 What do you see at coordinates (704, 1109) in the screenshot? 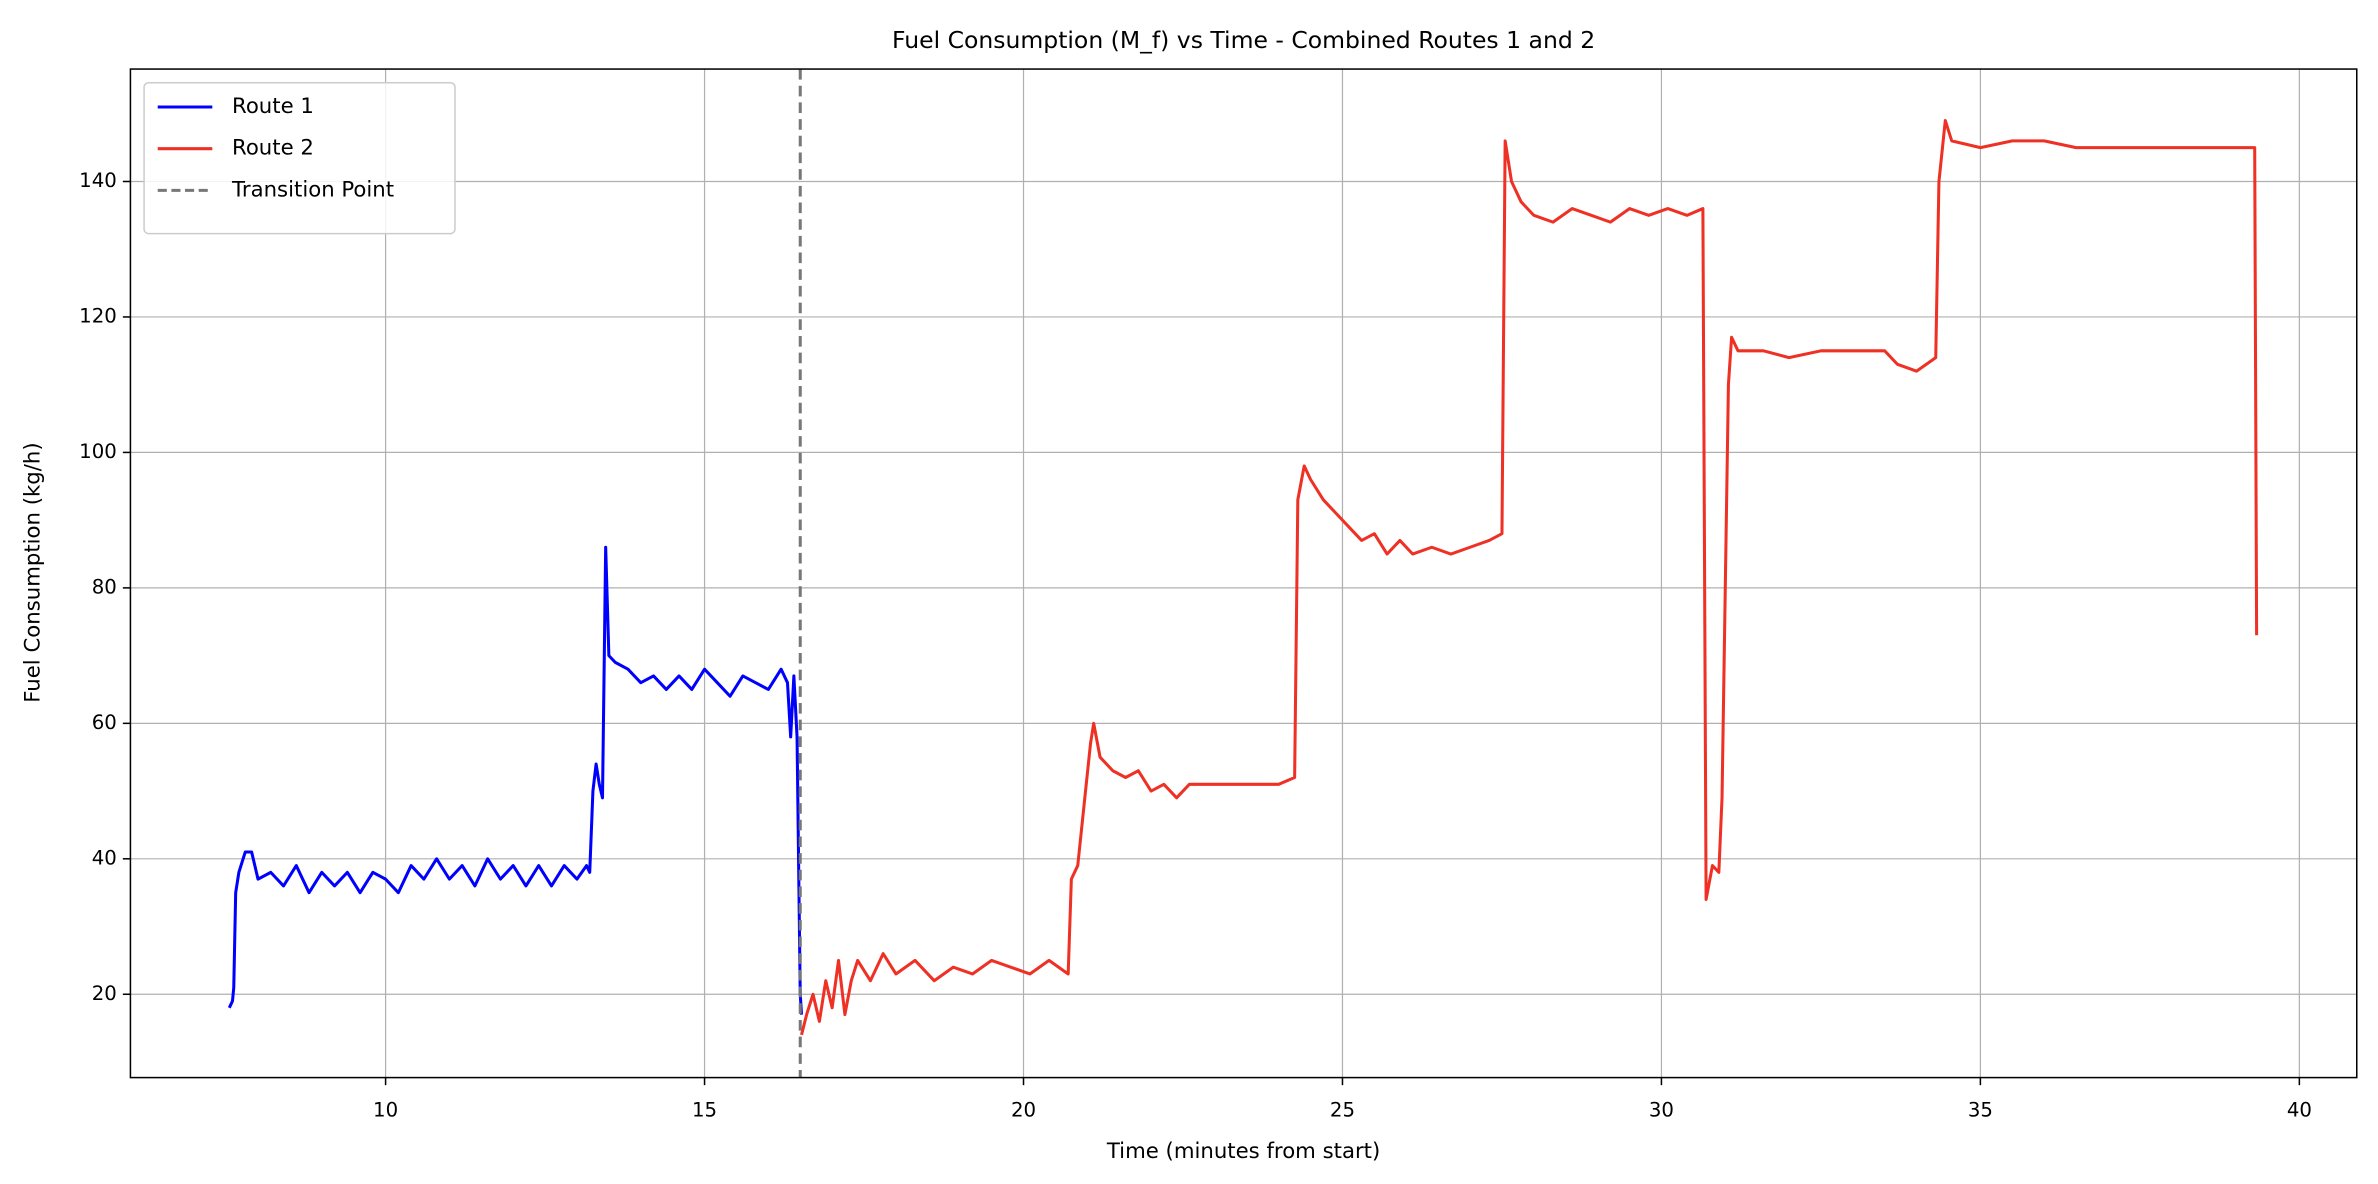
I see `x-tick-label: 15` at bounding box center [704, 1109].